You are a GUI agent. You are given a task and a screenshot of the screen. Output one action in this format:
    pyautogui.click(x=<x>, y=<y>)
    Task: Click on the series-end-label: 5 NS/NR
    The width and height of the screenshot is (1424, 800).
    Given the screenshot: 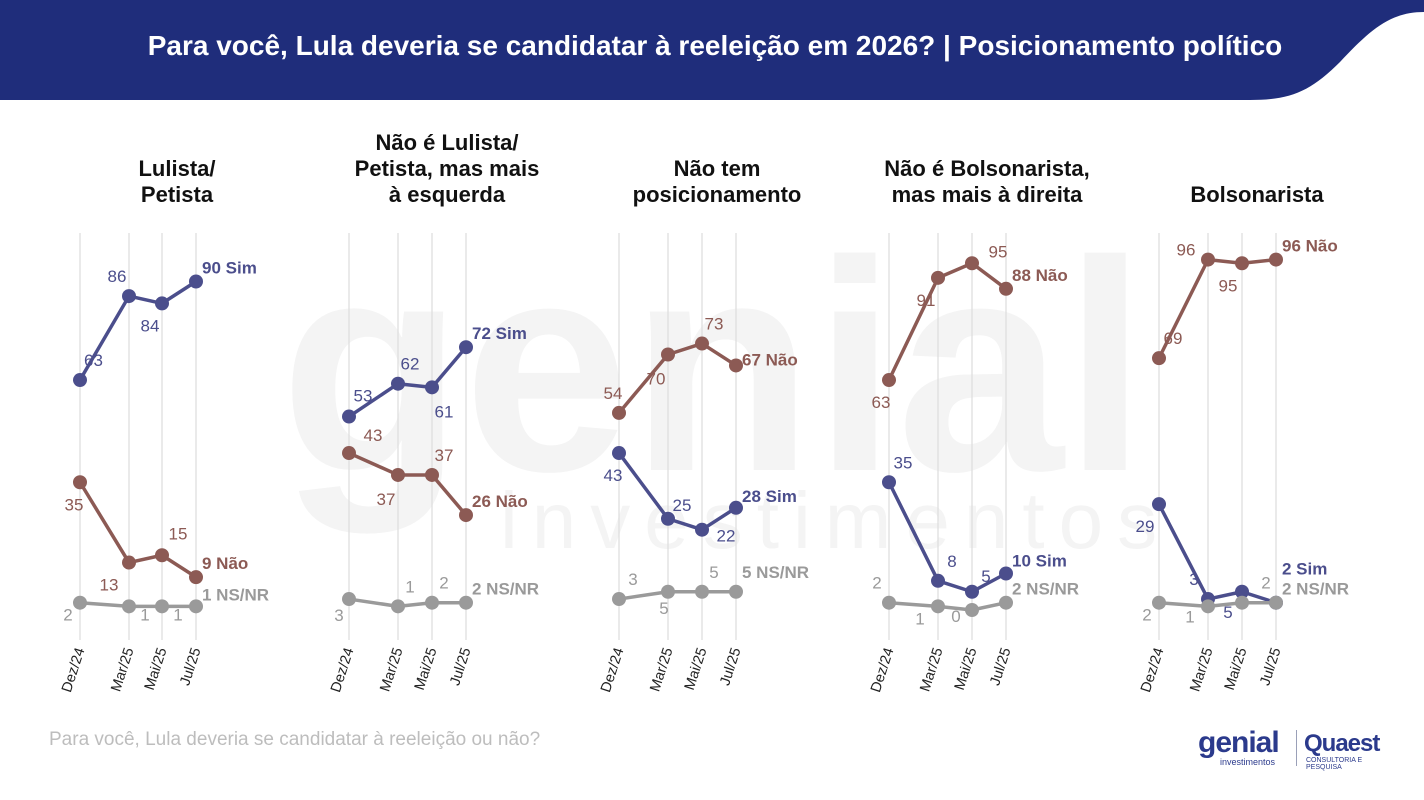 What is the action you would take?
    pyautogui.click(x=775, y=572)
    